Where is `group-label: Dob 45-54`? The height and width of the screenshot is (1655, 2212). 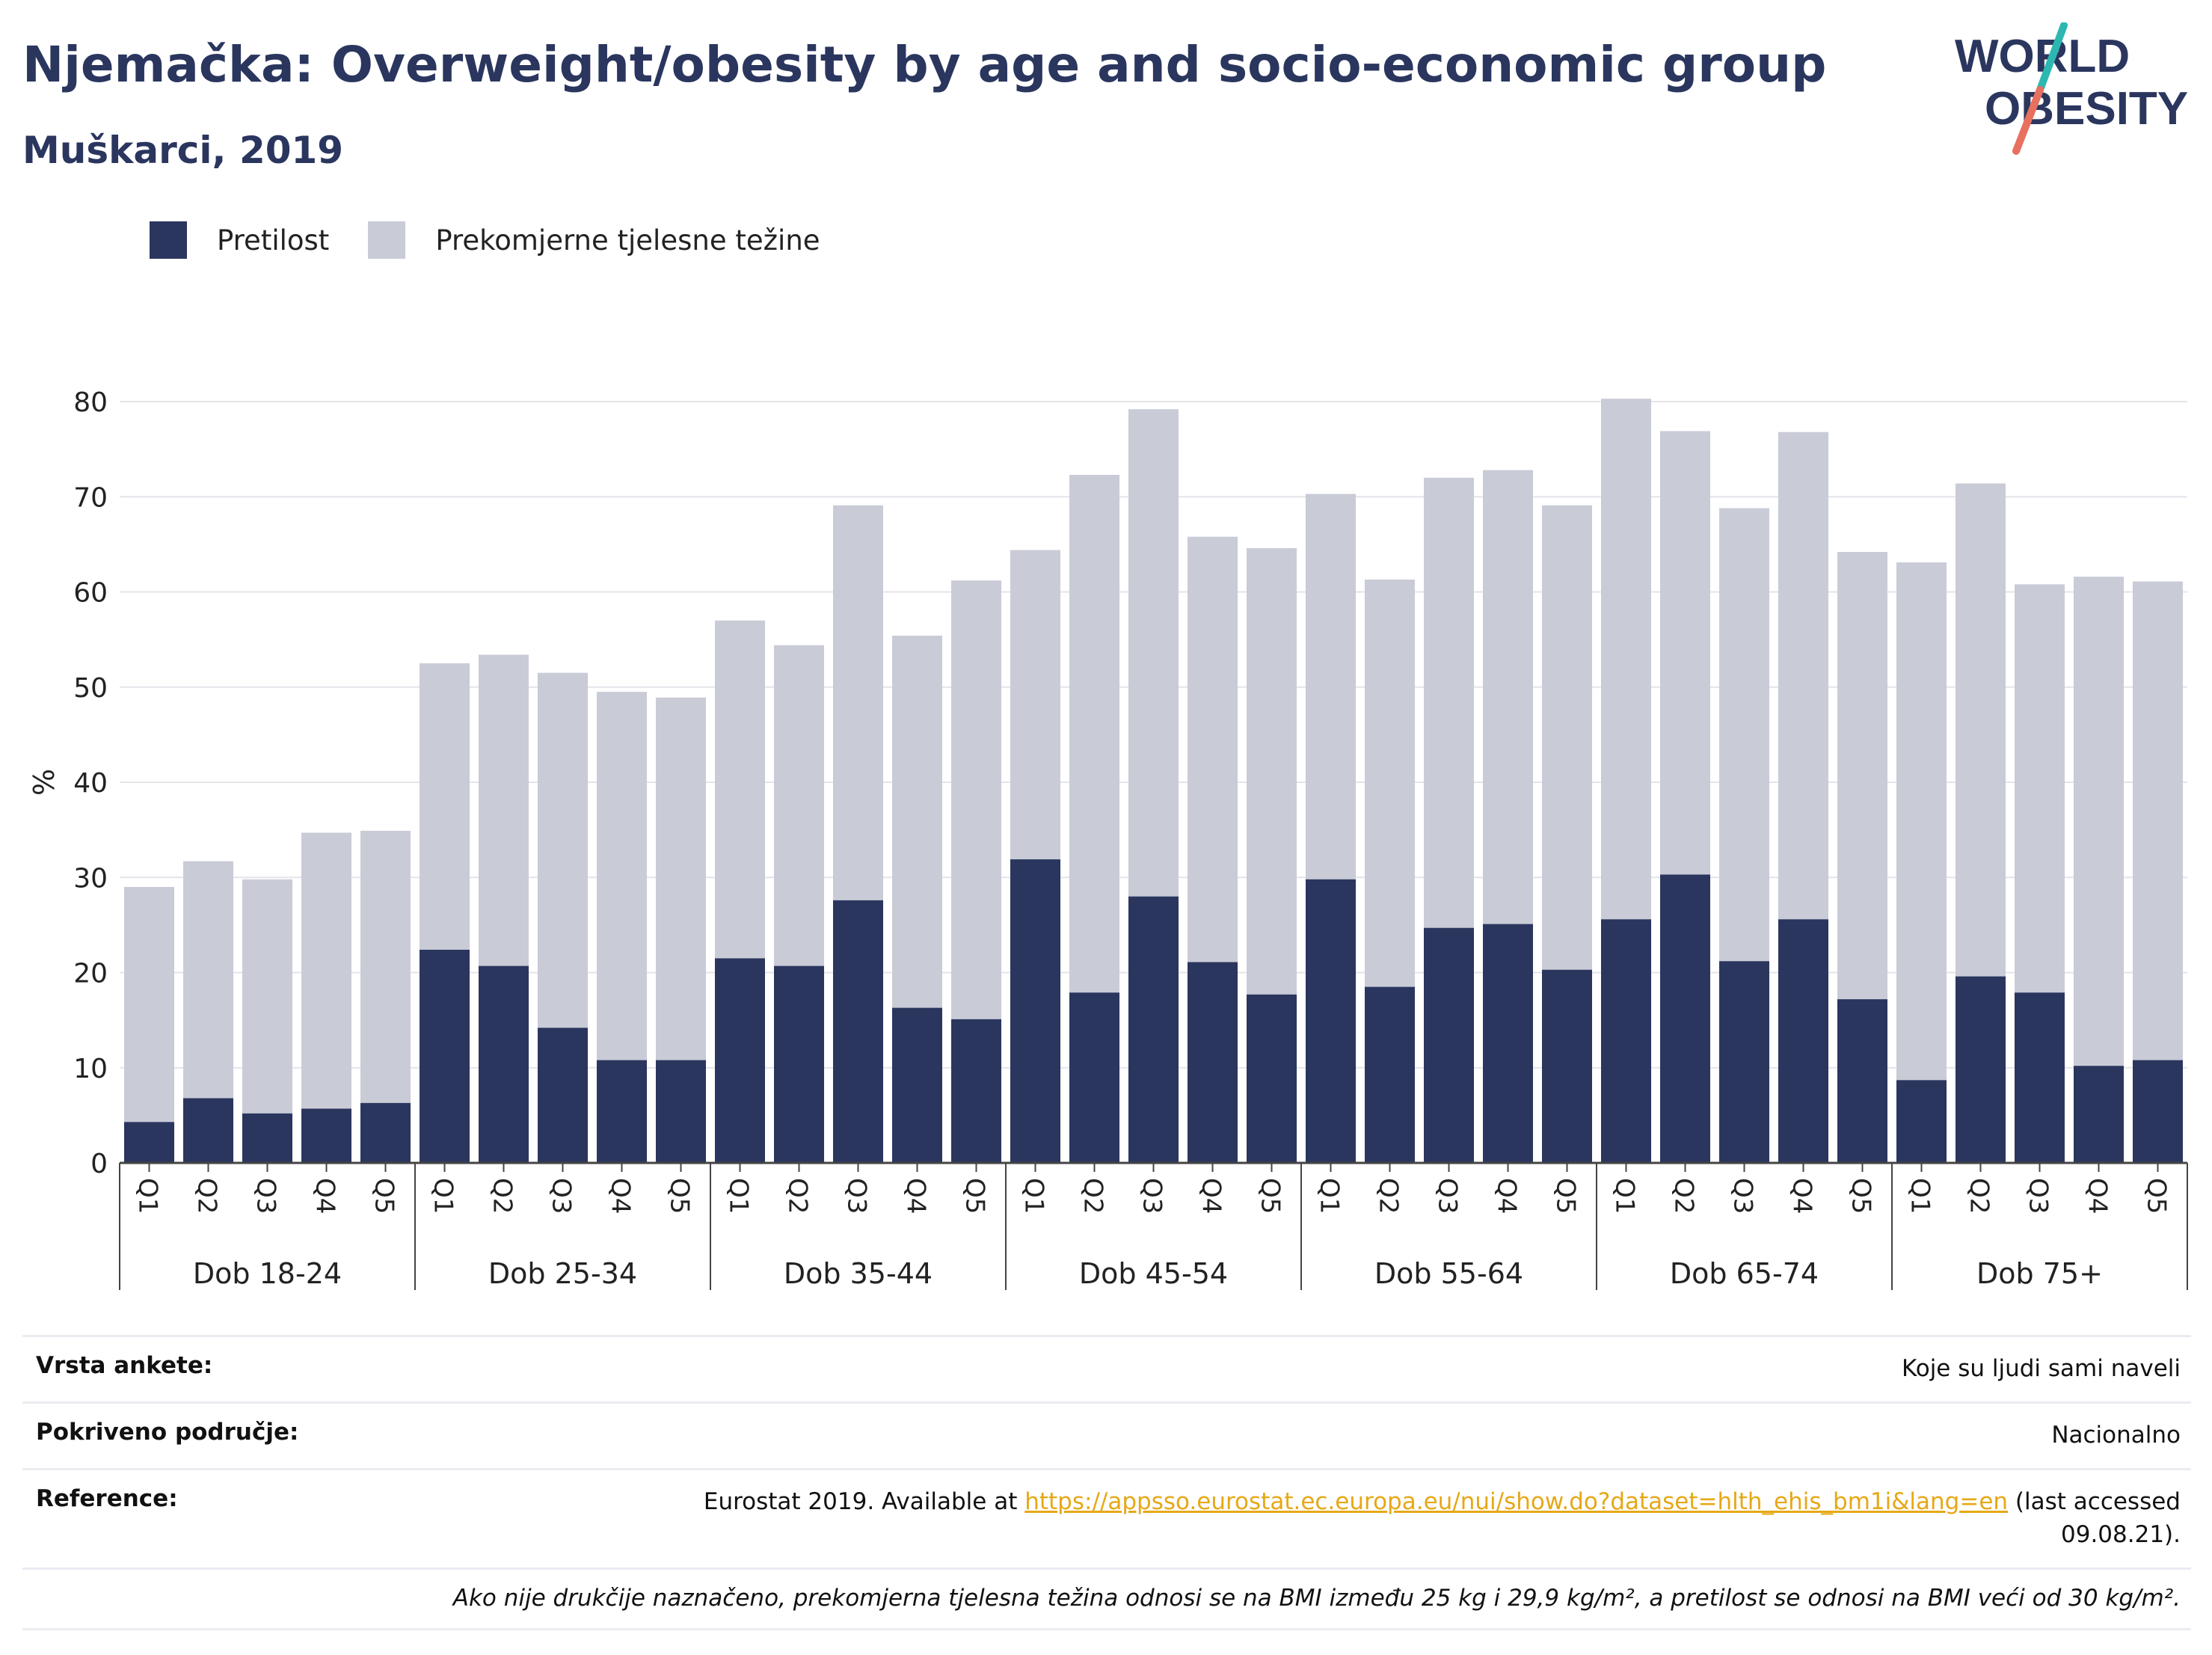 group-label: Dob 45-54 is located at coordinates (1153, 1273).